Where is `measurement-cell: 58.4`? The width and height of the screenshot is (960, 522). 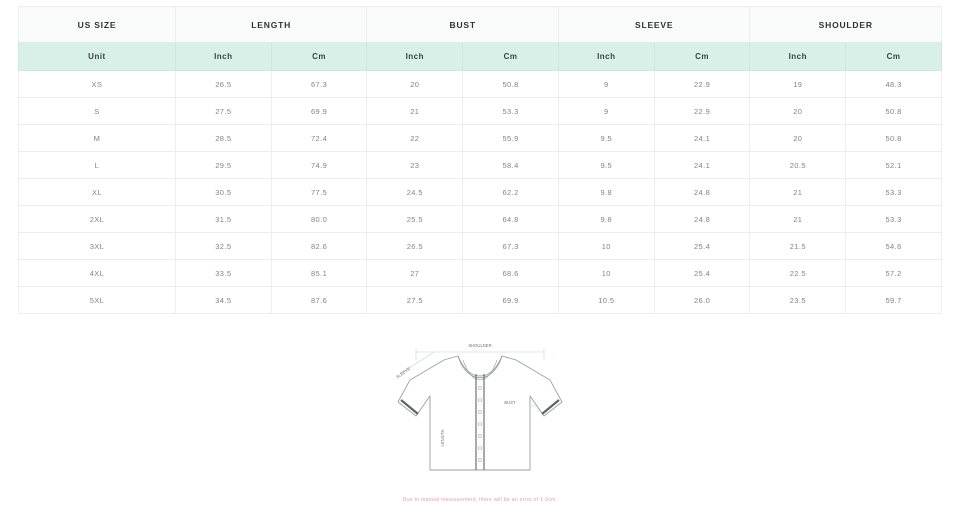
measurement-cell: 58.4 is located at coordinates (510, 165).